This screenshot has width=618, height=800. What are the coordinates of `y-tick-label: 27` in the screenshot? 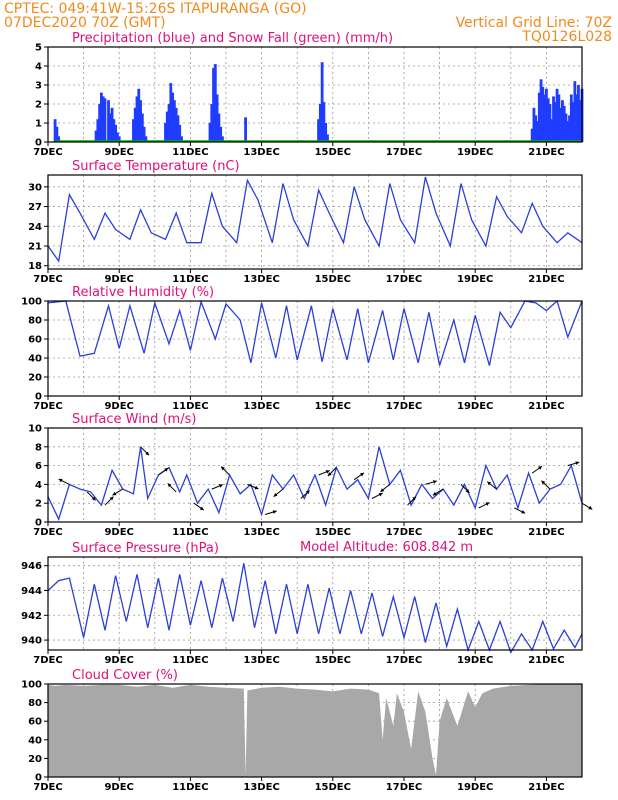 It's located at (35, 207).